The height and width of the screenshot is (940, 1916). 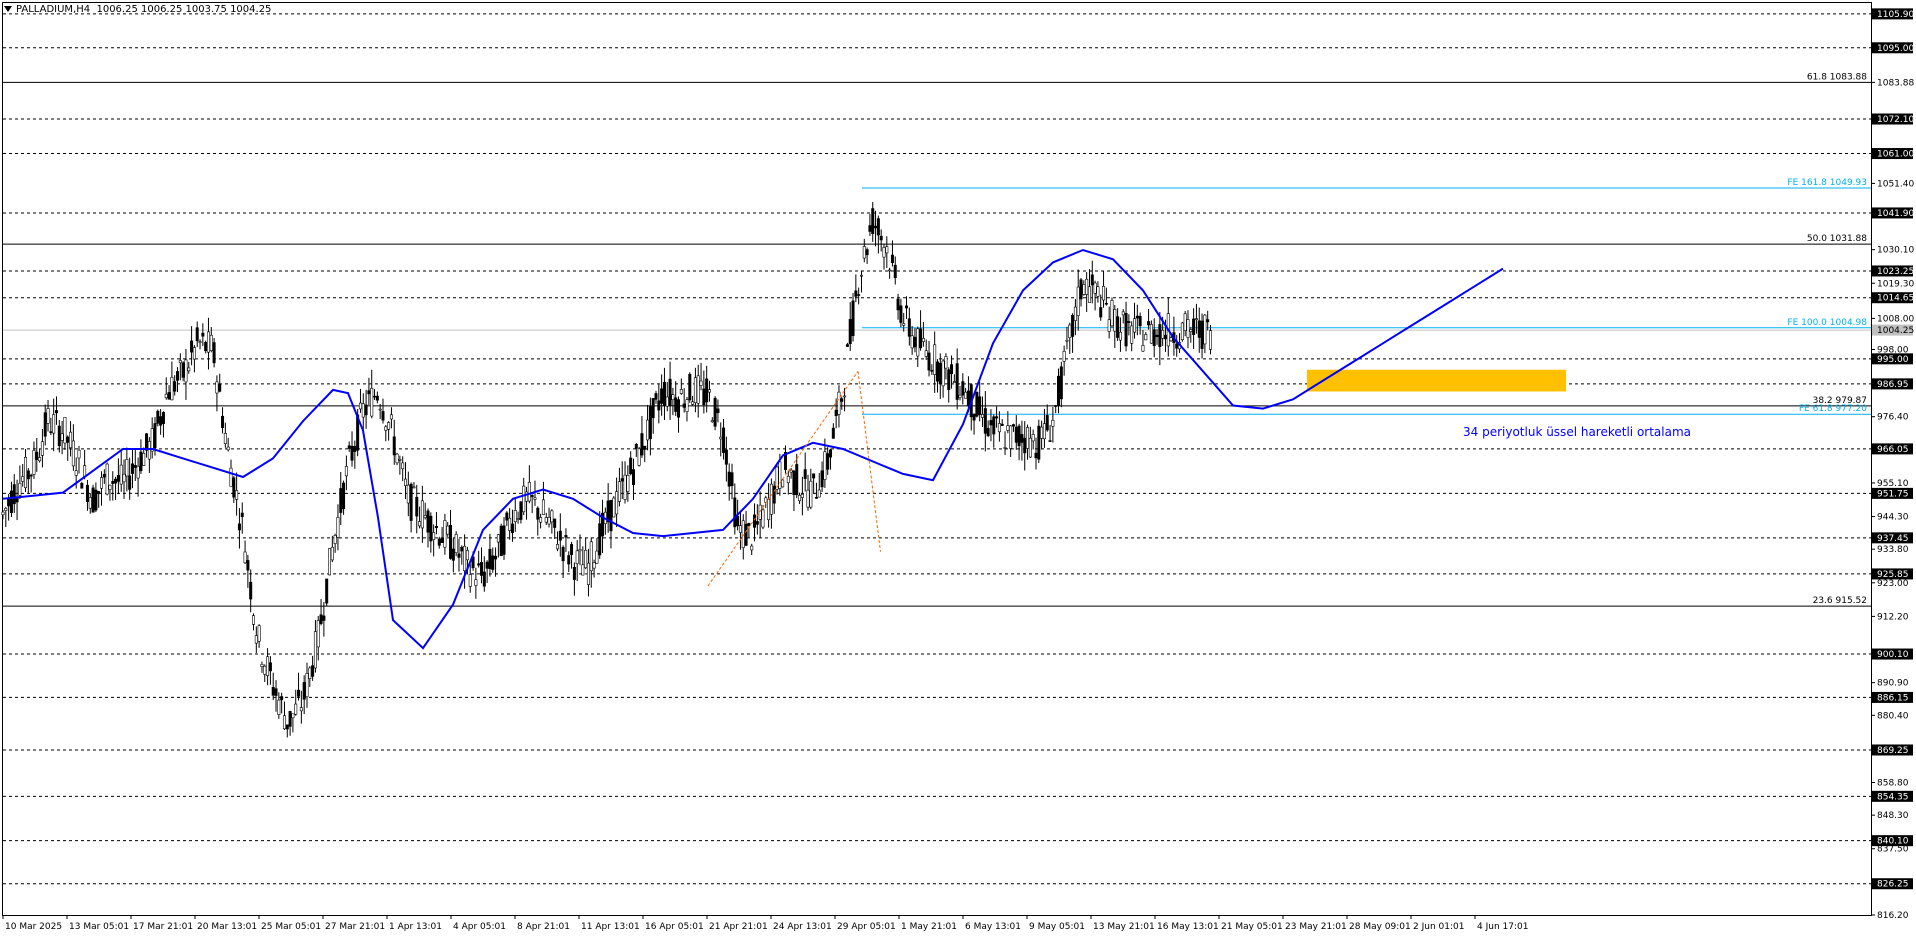 What do you see at coordinates (8, 9) in the screenshot?
I see `dropdown-triangle-icon` at bounding box center [8, 9].